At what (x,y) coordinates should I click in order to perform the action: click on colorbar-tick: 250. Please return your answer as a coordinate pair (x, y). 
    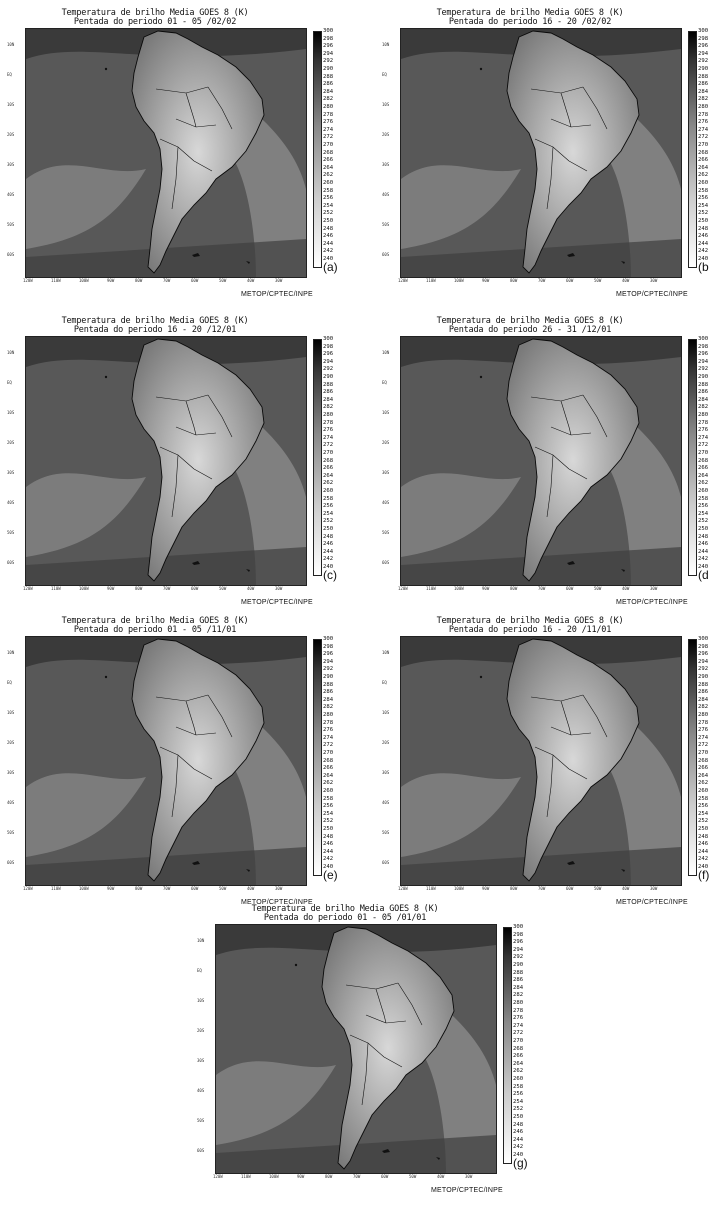
    Looking at the image, I should click on (703, 529).